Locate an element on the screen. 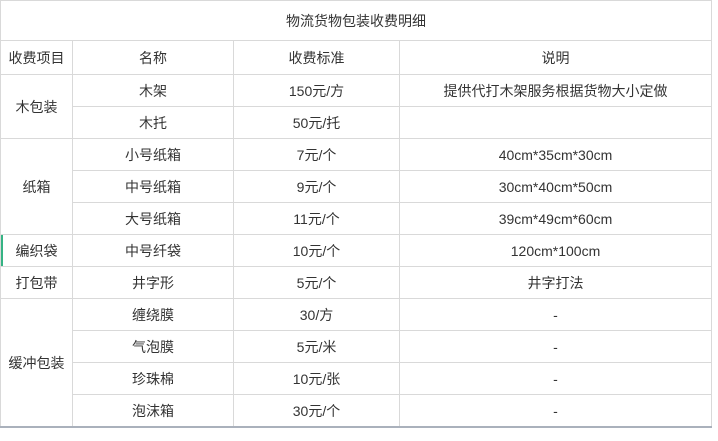  price-cell: 50元/托 is located at coordinates (316, 122).